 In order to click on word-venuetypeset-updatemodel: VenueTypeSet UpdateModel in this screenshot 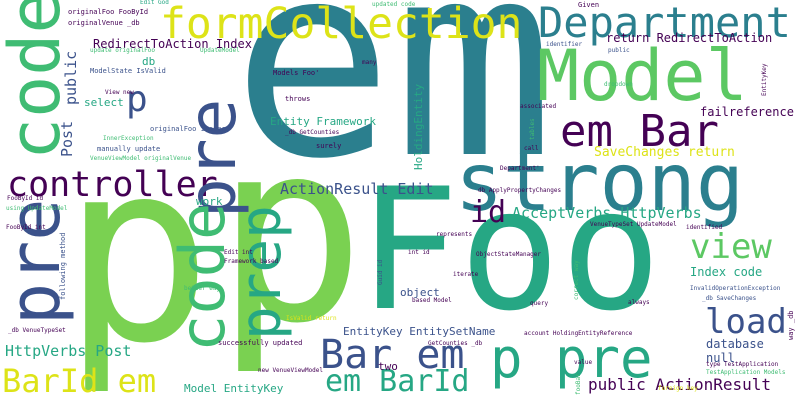, I will do `click(633, 224)`.